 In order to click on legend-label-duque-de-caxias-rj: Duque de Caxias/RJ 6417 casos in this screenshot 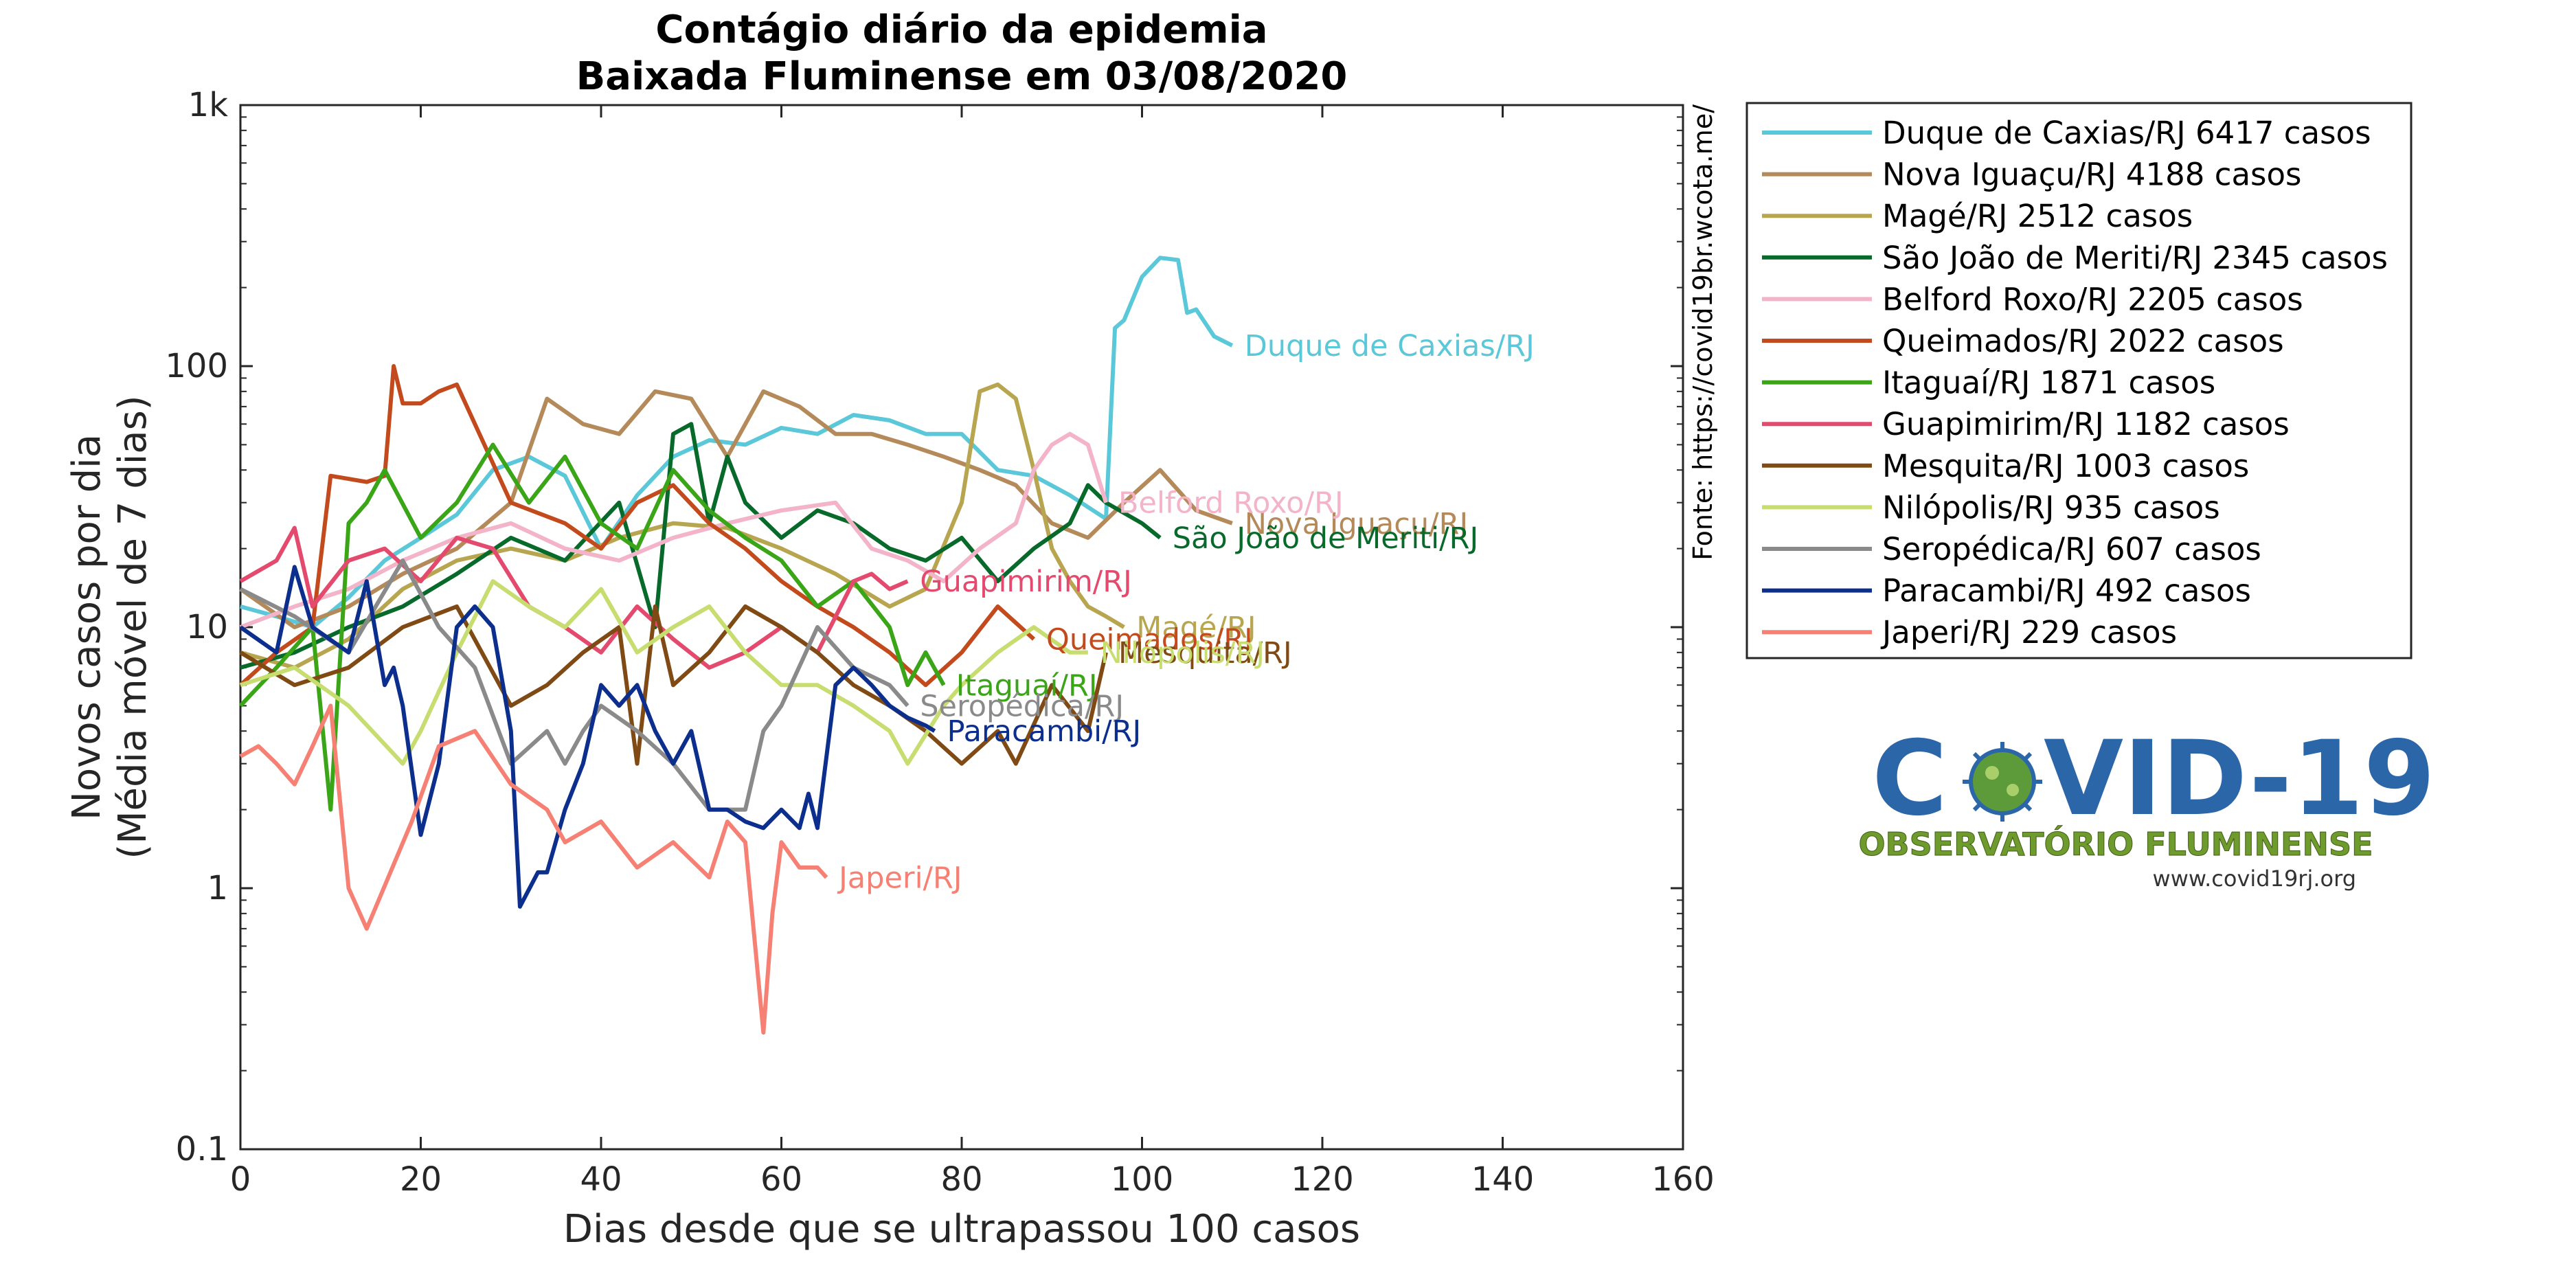, I will do `click(2126, 133)`.